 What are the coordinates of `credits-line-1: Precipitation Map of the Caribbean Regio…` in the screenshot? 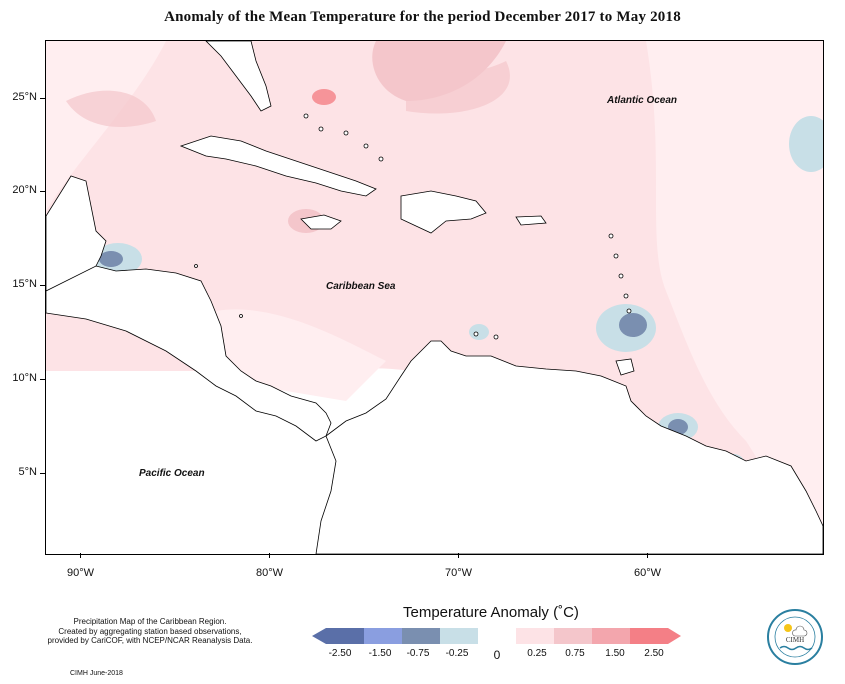 It's located at (150, 621).